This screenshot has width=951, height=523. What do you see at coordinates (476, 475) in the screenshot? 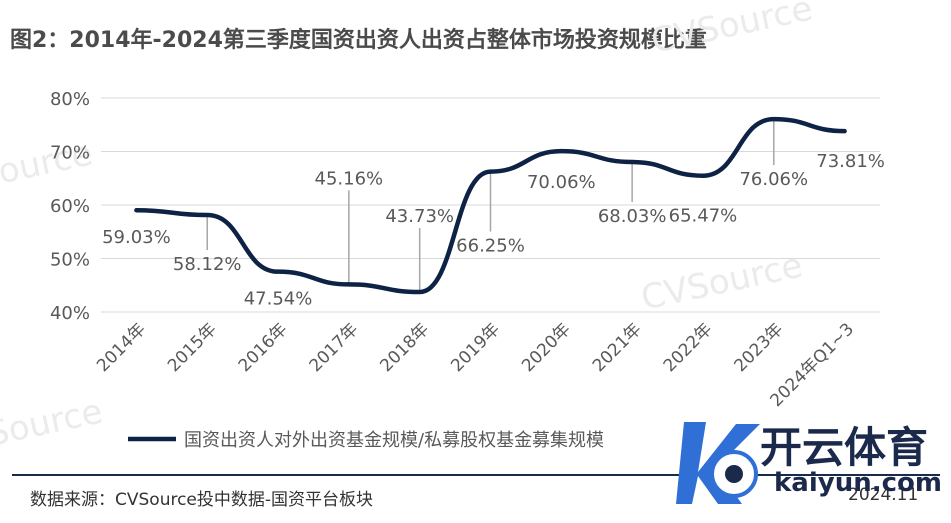
I see `footer-divider` at bounding box center [476, 475].